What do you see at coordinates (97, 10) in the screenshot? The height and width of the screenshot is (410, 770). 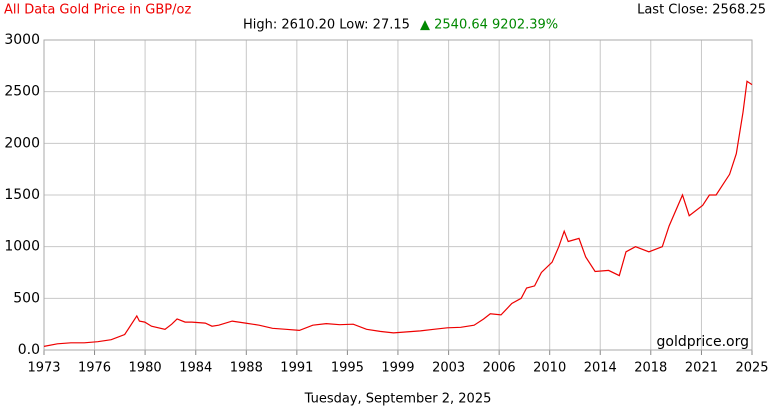 I see `chart-title: All Data Gold Price in GBP/oz` at bounding box center [97, 10].